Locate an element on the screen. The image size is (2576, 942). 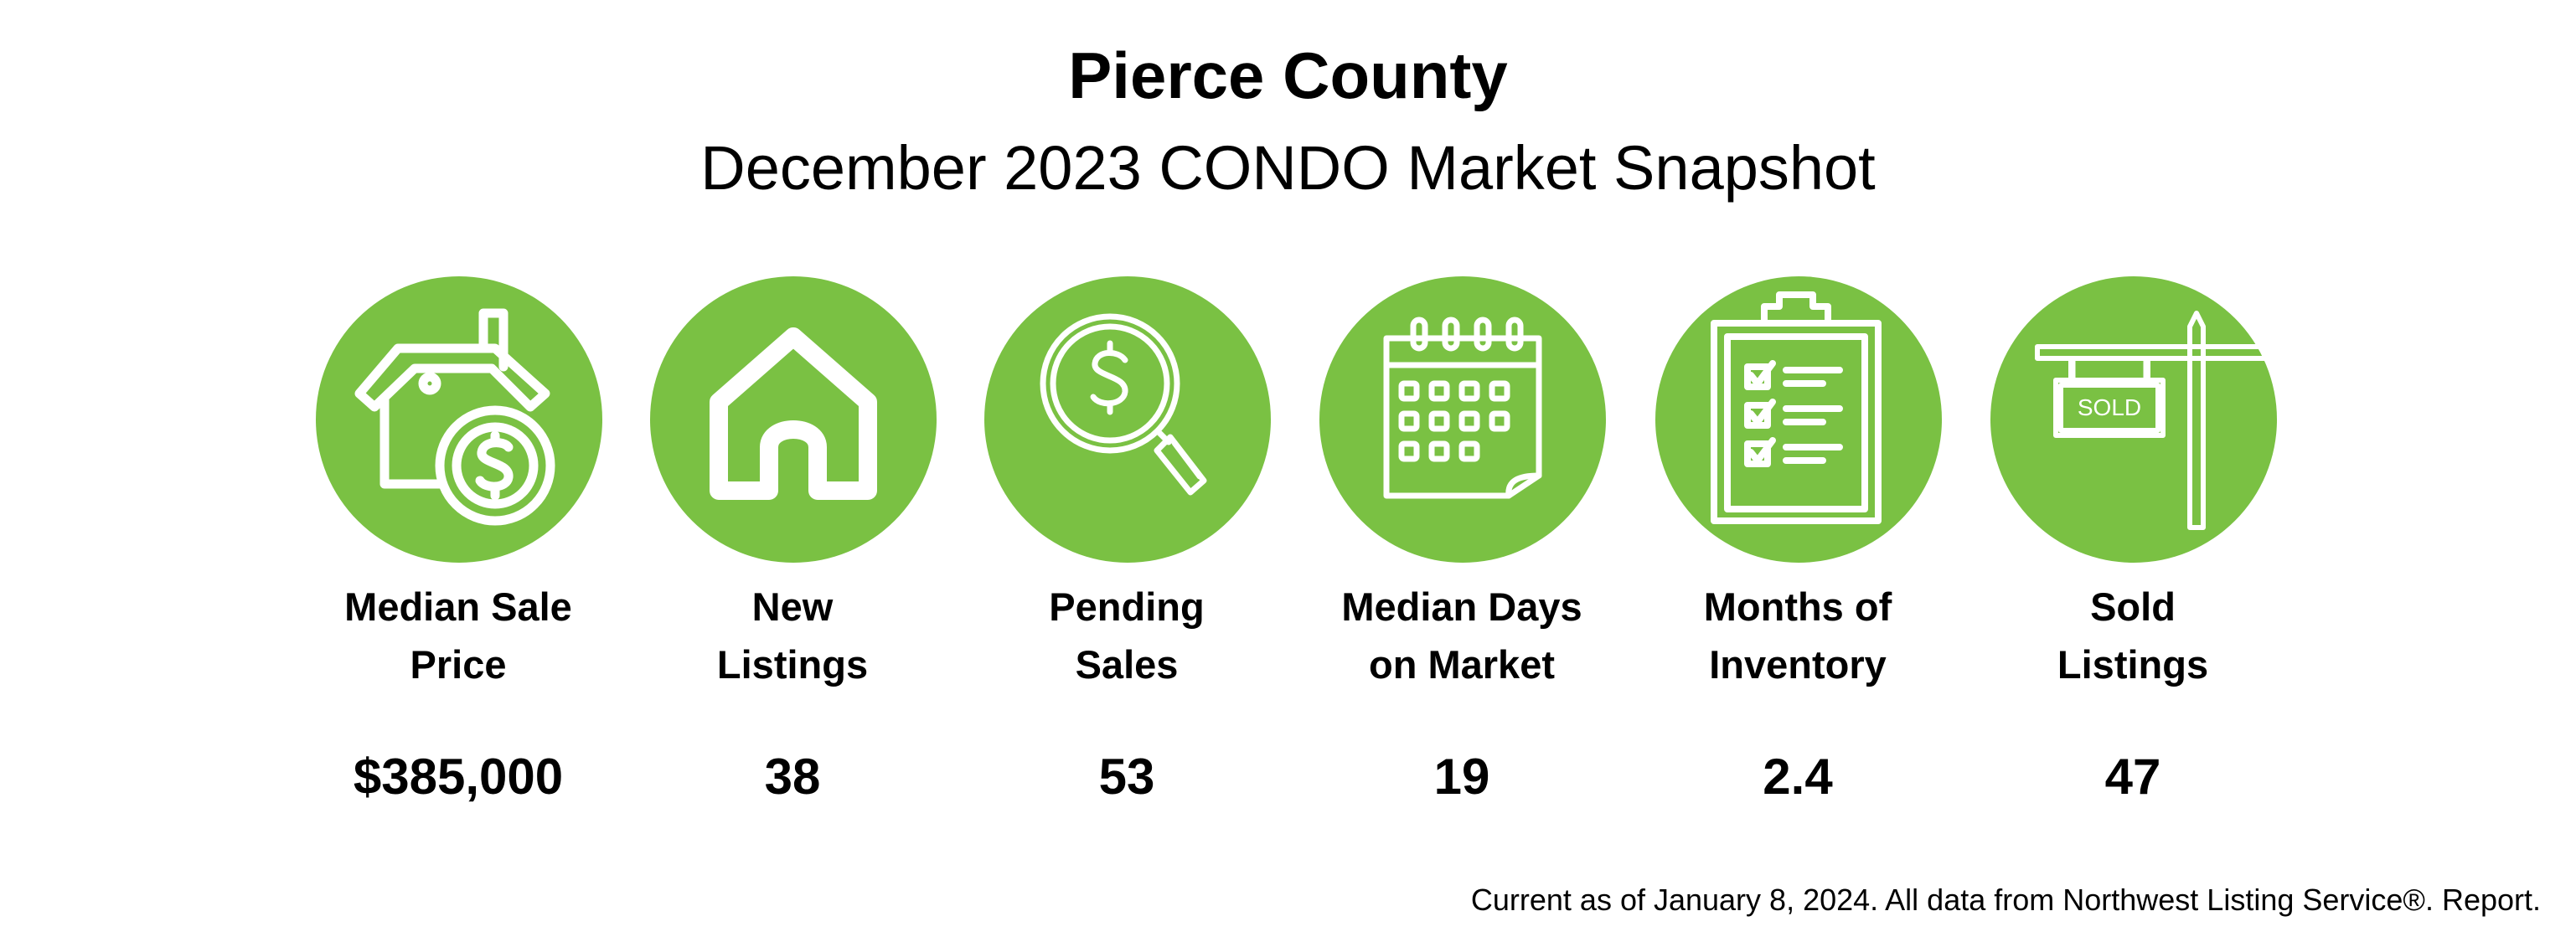
stat-label: Median Sale Price is located at coordinates (458, 636).